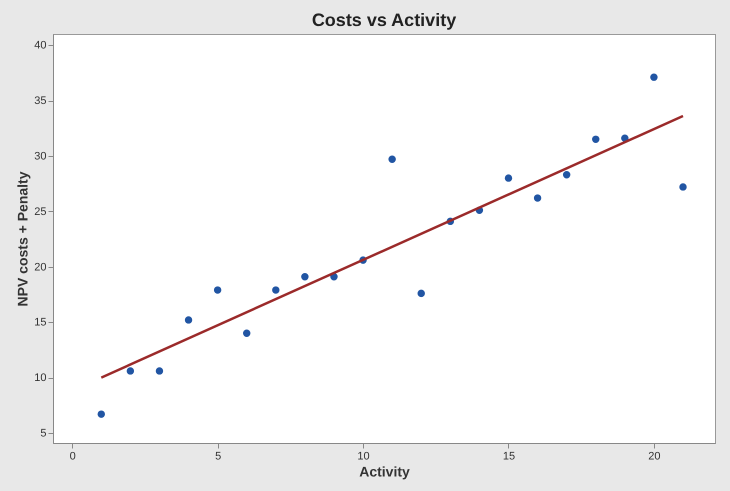 The width and height of the screenshot is (730, 491). What do you see at coordinates (40, 46) in the screenshot?
I see `y-tick-label: 40` at bounding box center [40, 46].